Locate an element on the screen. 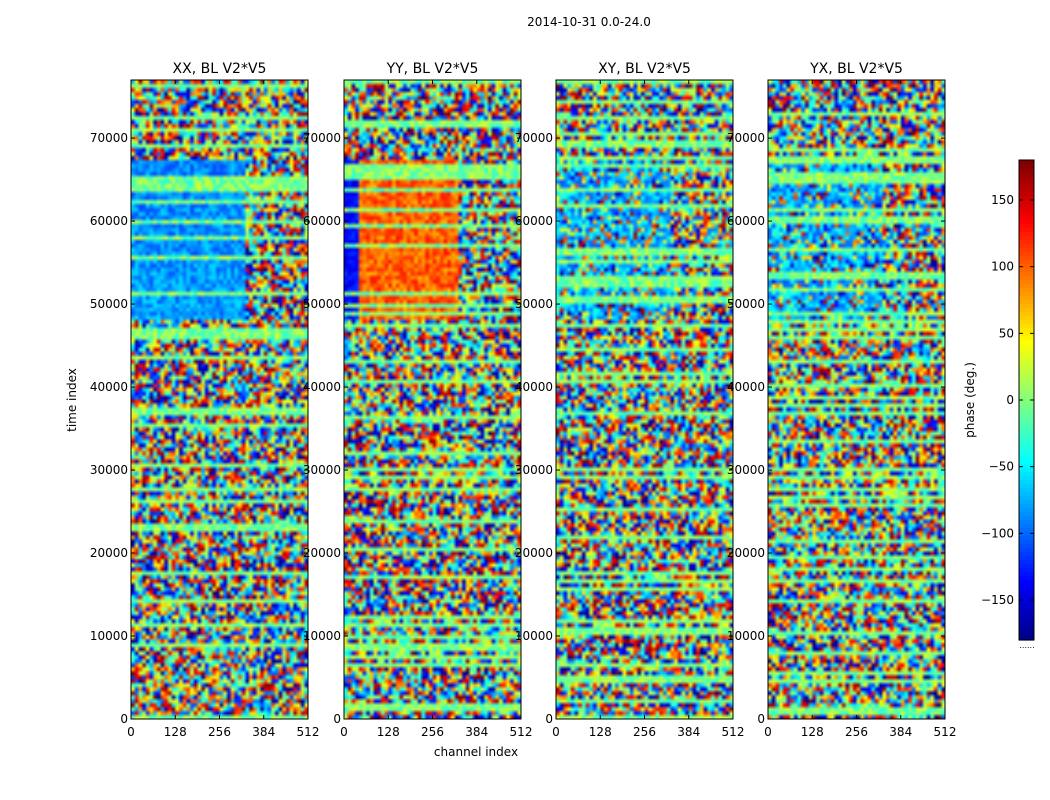 The image size is (1050, 800). colorbar-tick-label: −50 is located at coordinates (1001, 467).